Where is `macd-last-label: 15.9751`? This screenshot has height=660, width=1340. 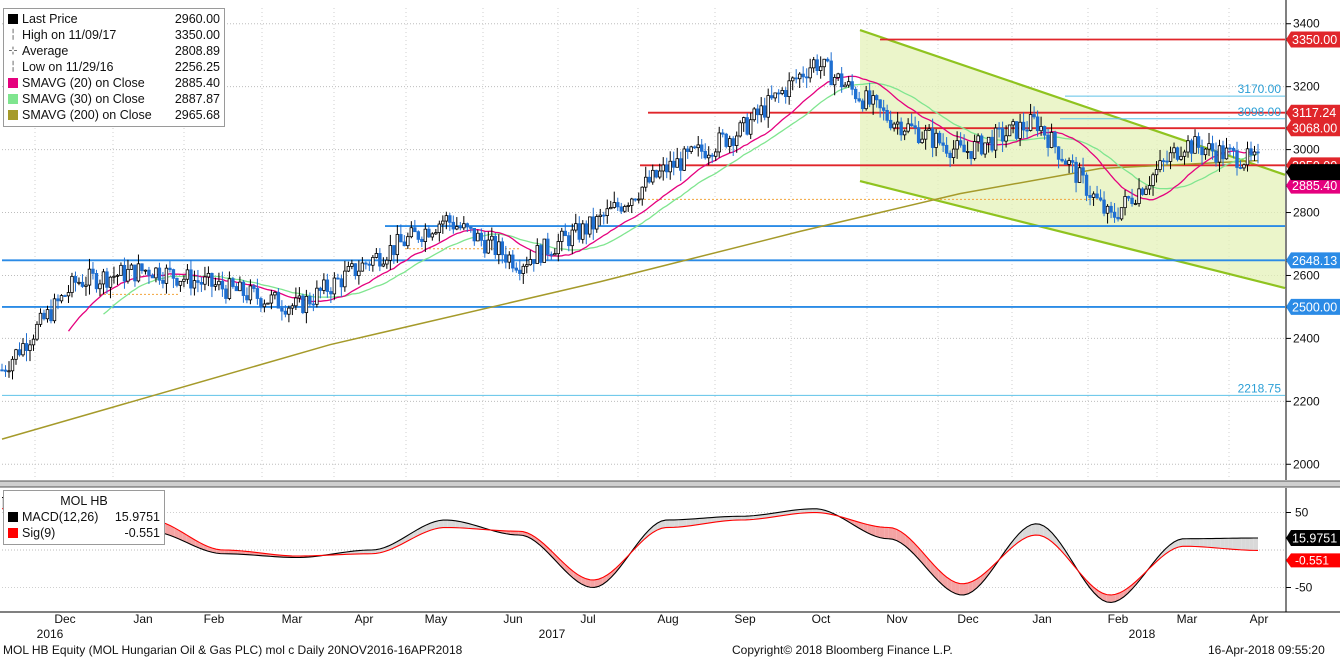 macd-last-label: 15.9751 is located at coordinates (1314, 539).